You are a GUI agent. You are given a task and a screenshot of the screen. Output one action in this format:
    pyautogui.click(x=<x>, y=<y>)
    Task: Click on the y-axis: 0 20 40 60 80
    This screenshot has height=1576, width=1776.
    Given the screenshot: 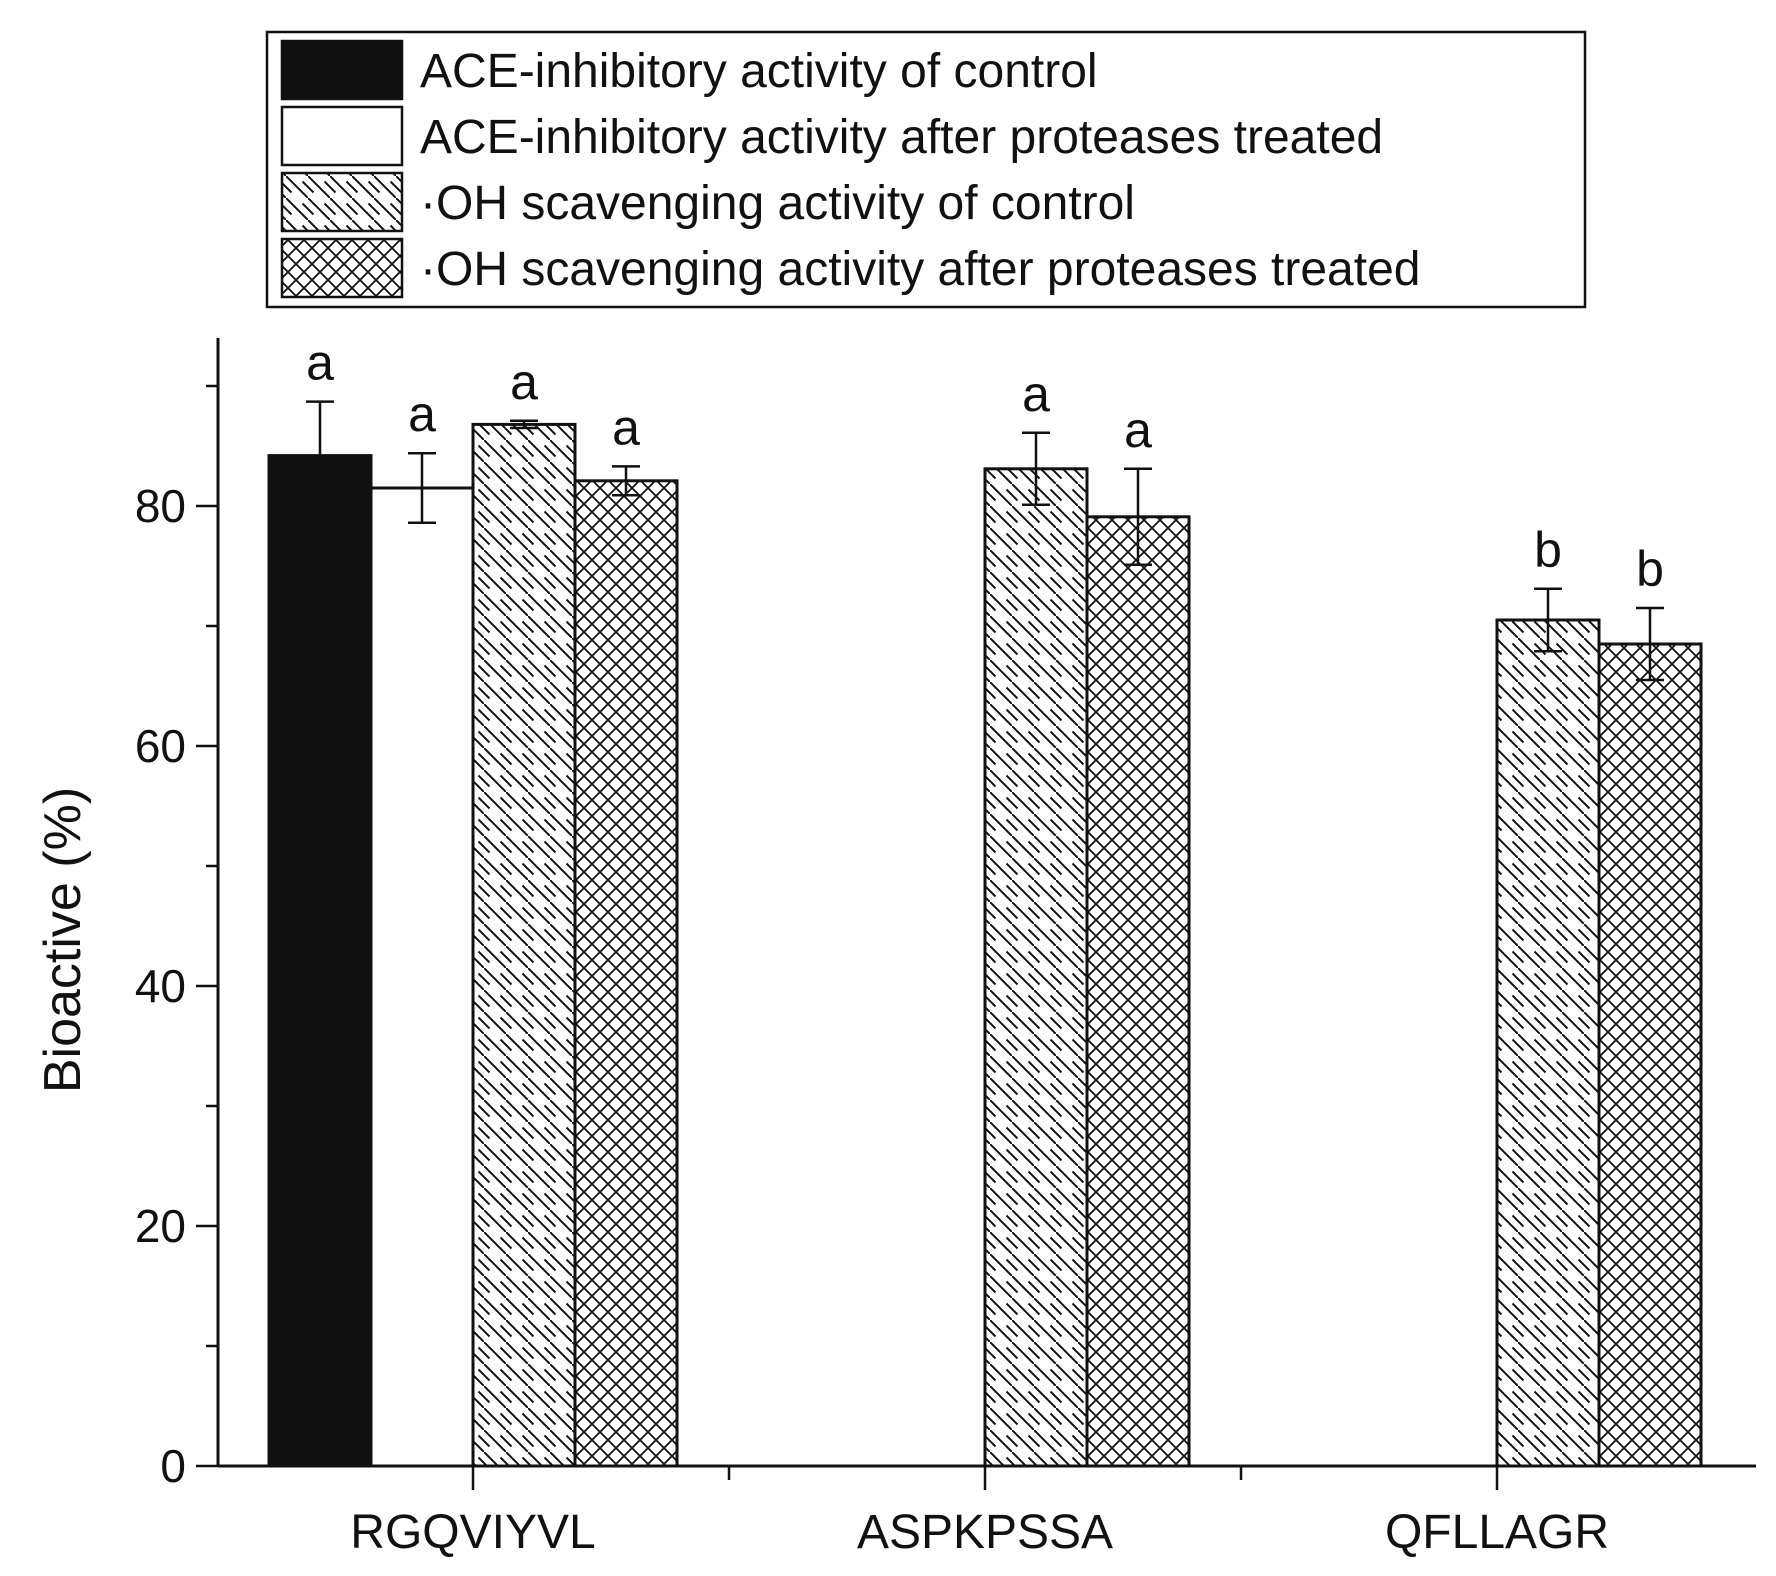 What is the action you would take?
    pyautogui.click(x=177, y=915)
    